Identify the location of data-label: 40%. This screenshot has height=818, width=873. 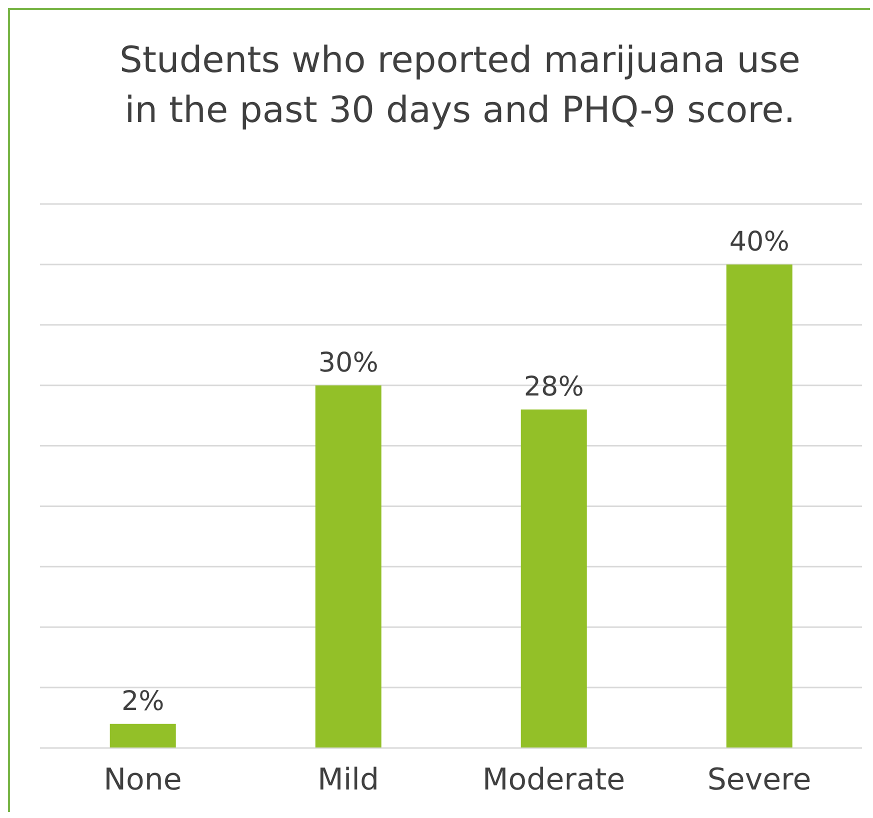
(759, 242).